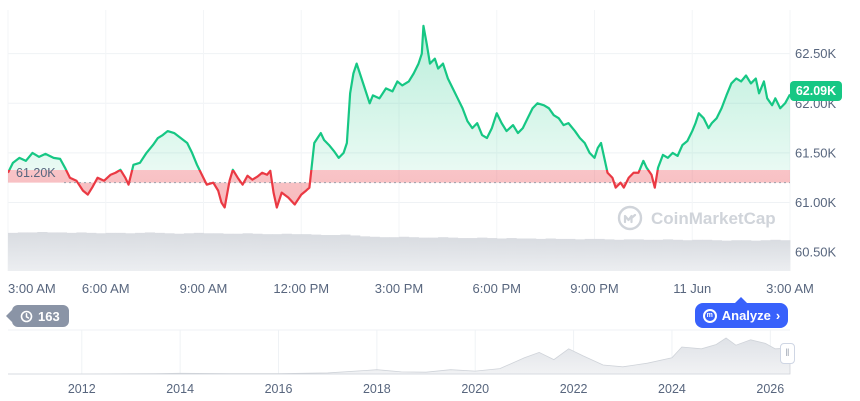 The height and width of the screenshot is (401, 860). What do you see at coordinates (770, 389) in the screenshot?
I see `navigator-tick-label: 2026` at bounding box center [770, 389].